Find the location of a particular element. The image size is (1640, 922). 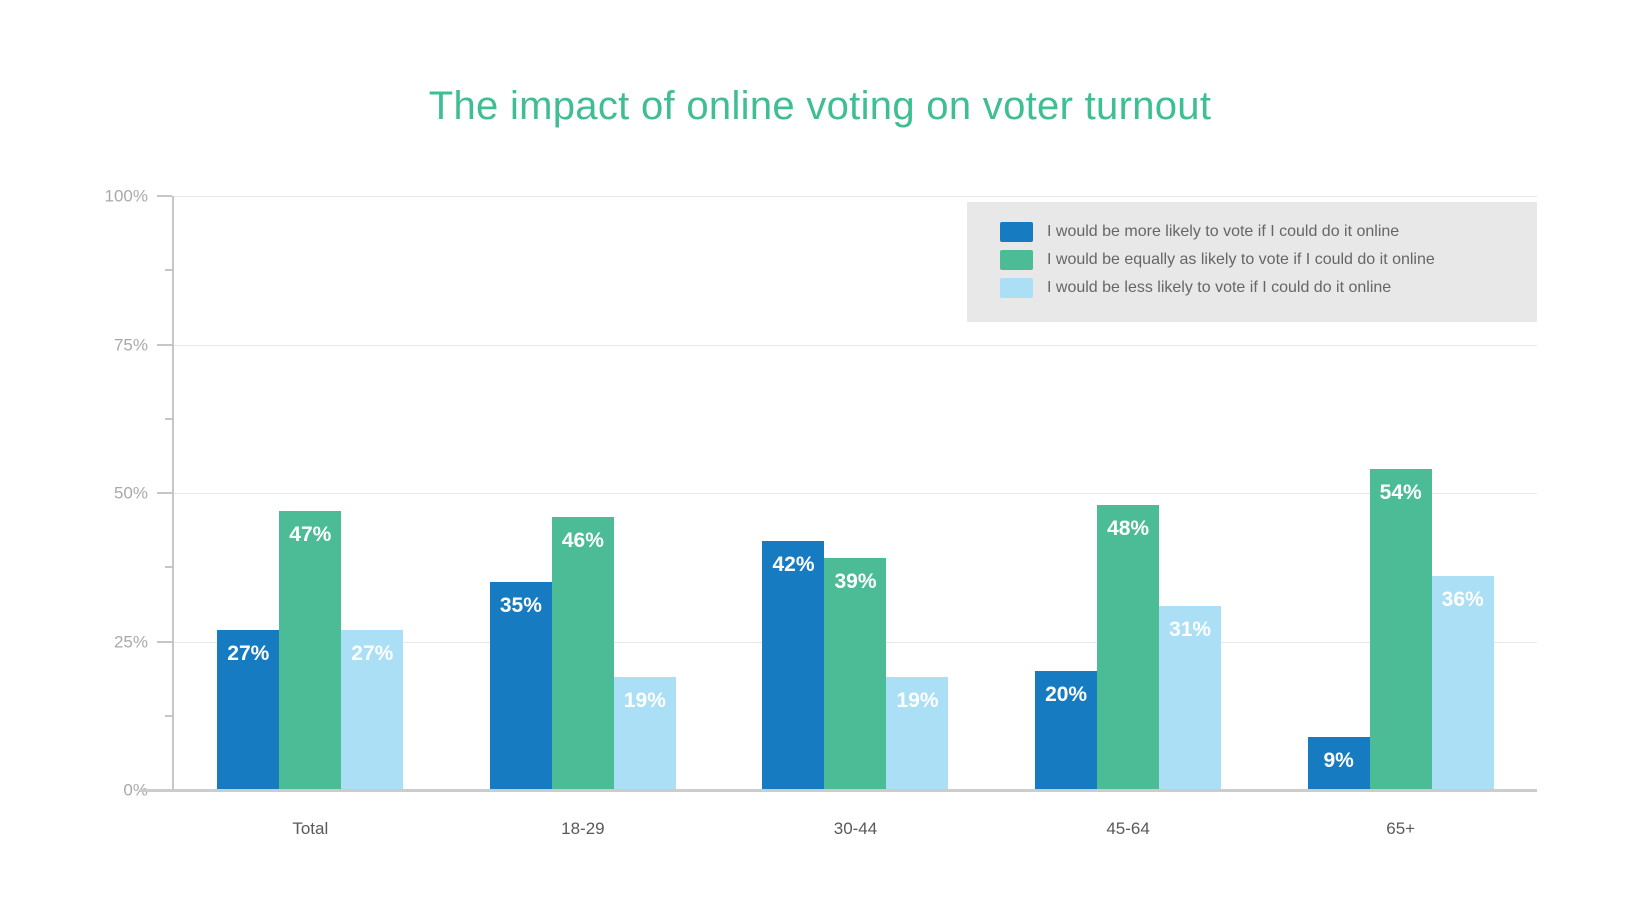

bar: 42% is located at coordinates (793, 665).